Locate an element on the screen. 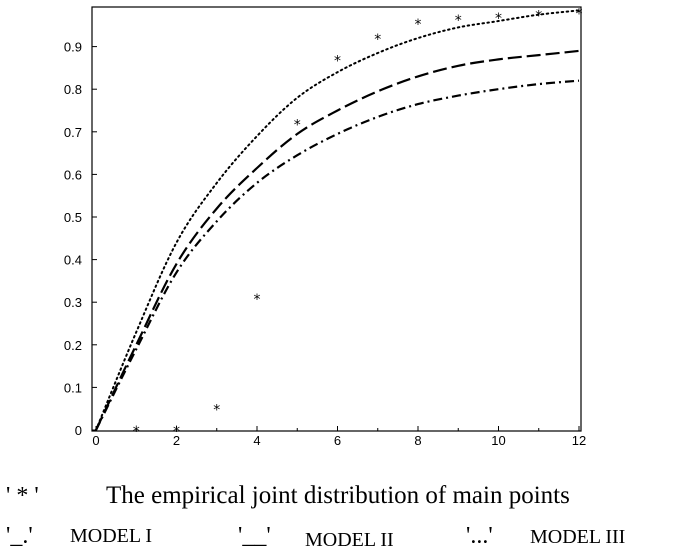 This screenshot has width=685, height=552. y-tick-label: 0.9 is located at coordinates (73, 47).